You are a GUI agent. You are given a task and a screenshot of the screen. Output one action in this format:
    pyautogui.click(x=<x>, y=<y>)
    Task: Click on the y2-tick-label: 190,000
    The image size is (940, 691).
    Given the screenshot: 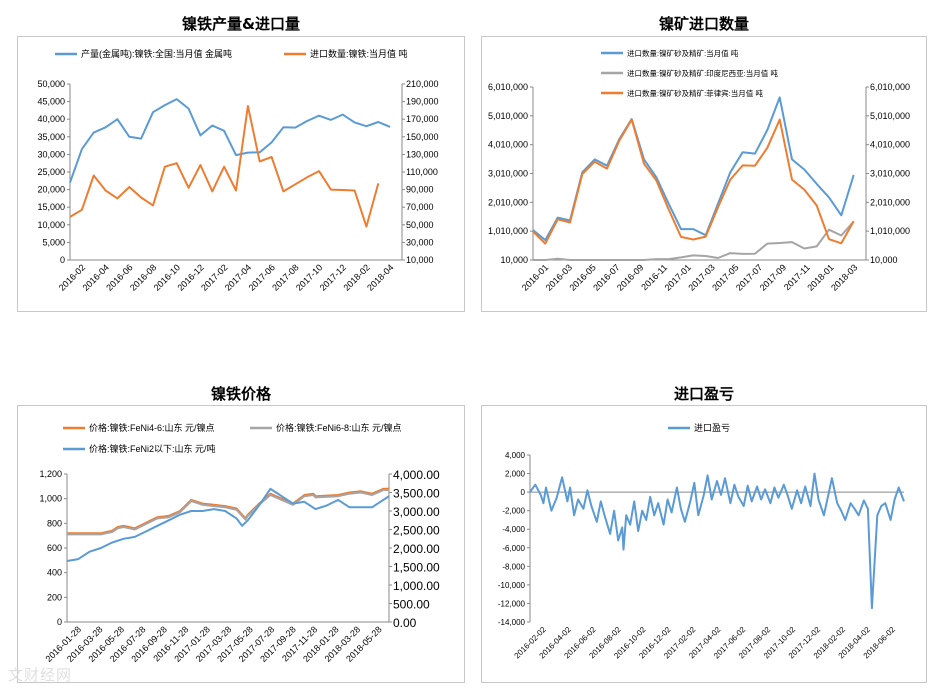 What is the action you would take?
    pyautogui.click(x=422, y=102)
    